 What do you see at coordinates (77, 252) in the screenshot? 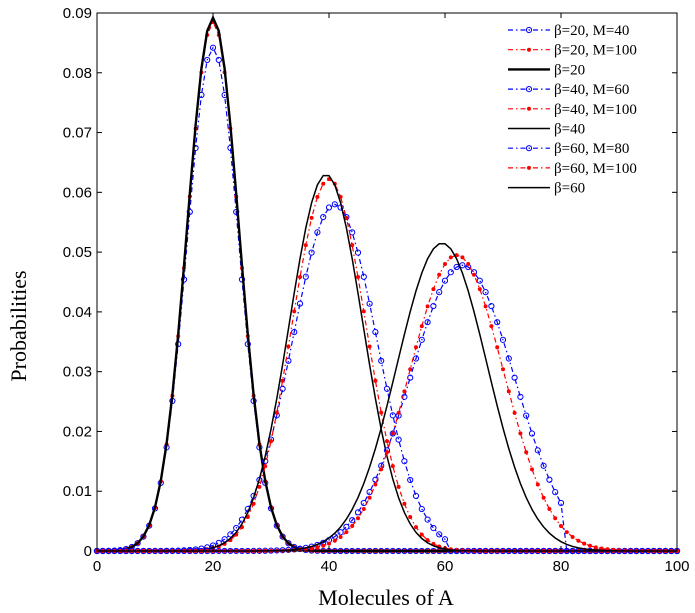
I see `y-tick-label: 0.05` at bounding box center [77, 252].